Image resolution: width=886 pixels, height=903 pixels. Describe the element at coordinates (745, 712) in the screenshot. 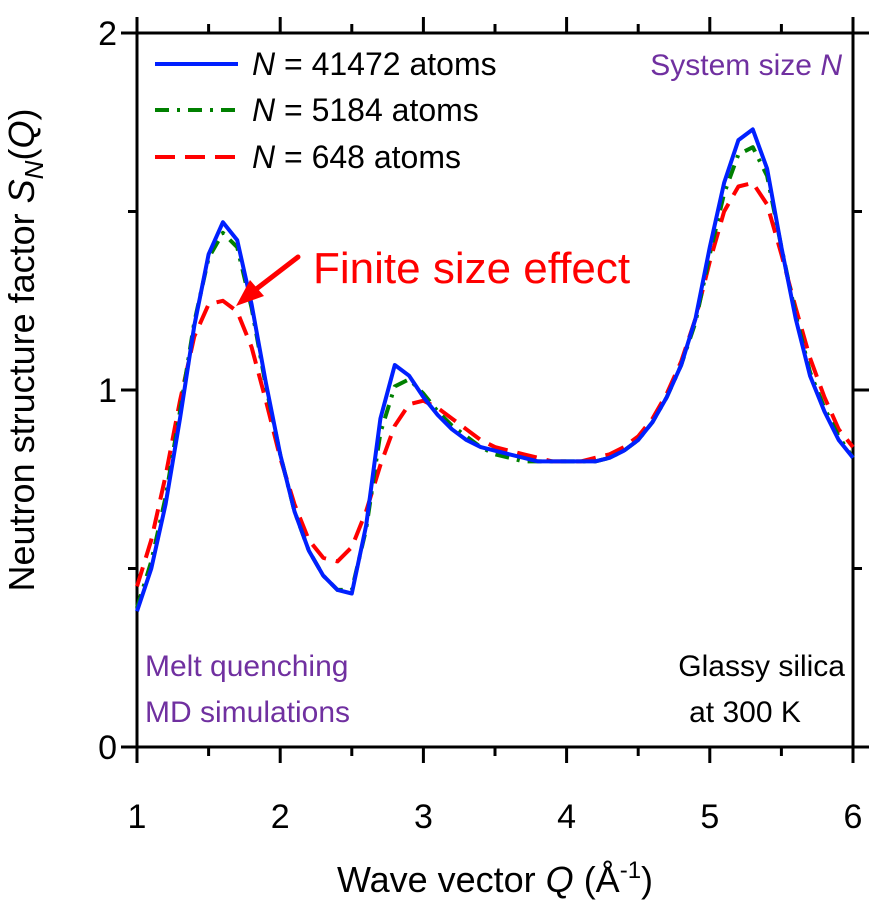

I see `material-label-line-2: at 300 K` at that location.